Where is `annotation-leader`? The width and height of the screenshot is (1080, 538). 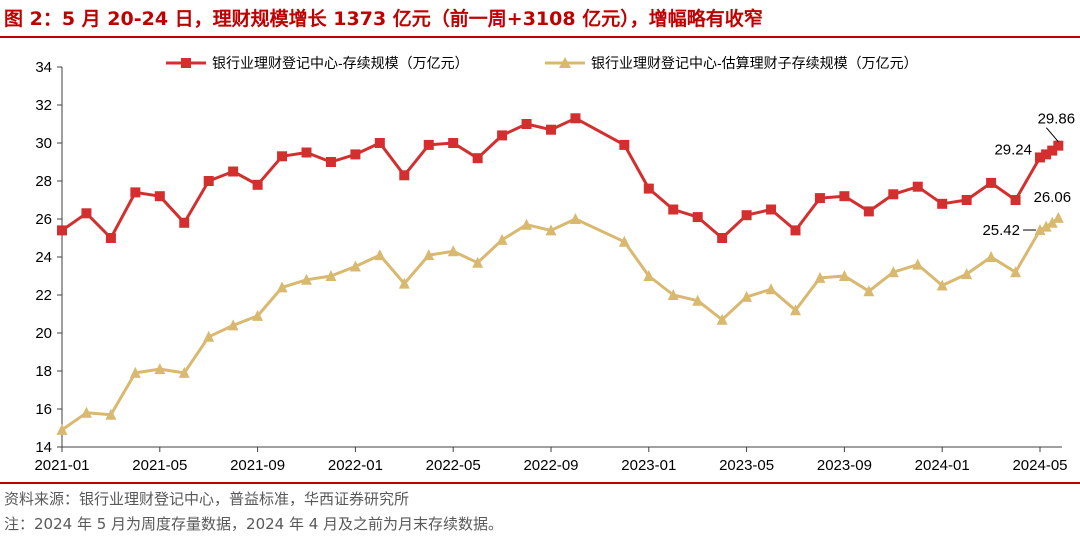 annotation-leader is located at coordinates (1052, 134).